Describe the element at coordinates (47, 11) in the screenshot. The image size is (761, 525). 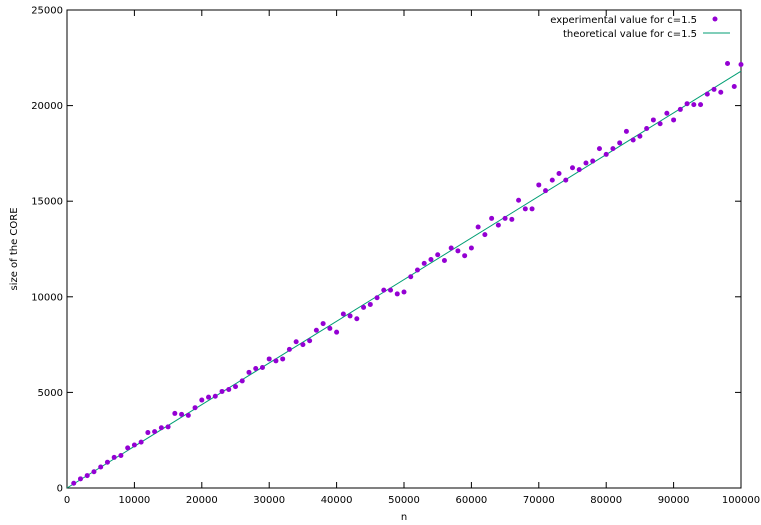
I see `y-tick-label: 25000` at that location.